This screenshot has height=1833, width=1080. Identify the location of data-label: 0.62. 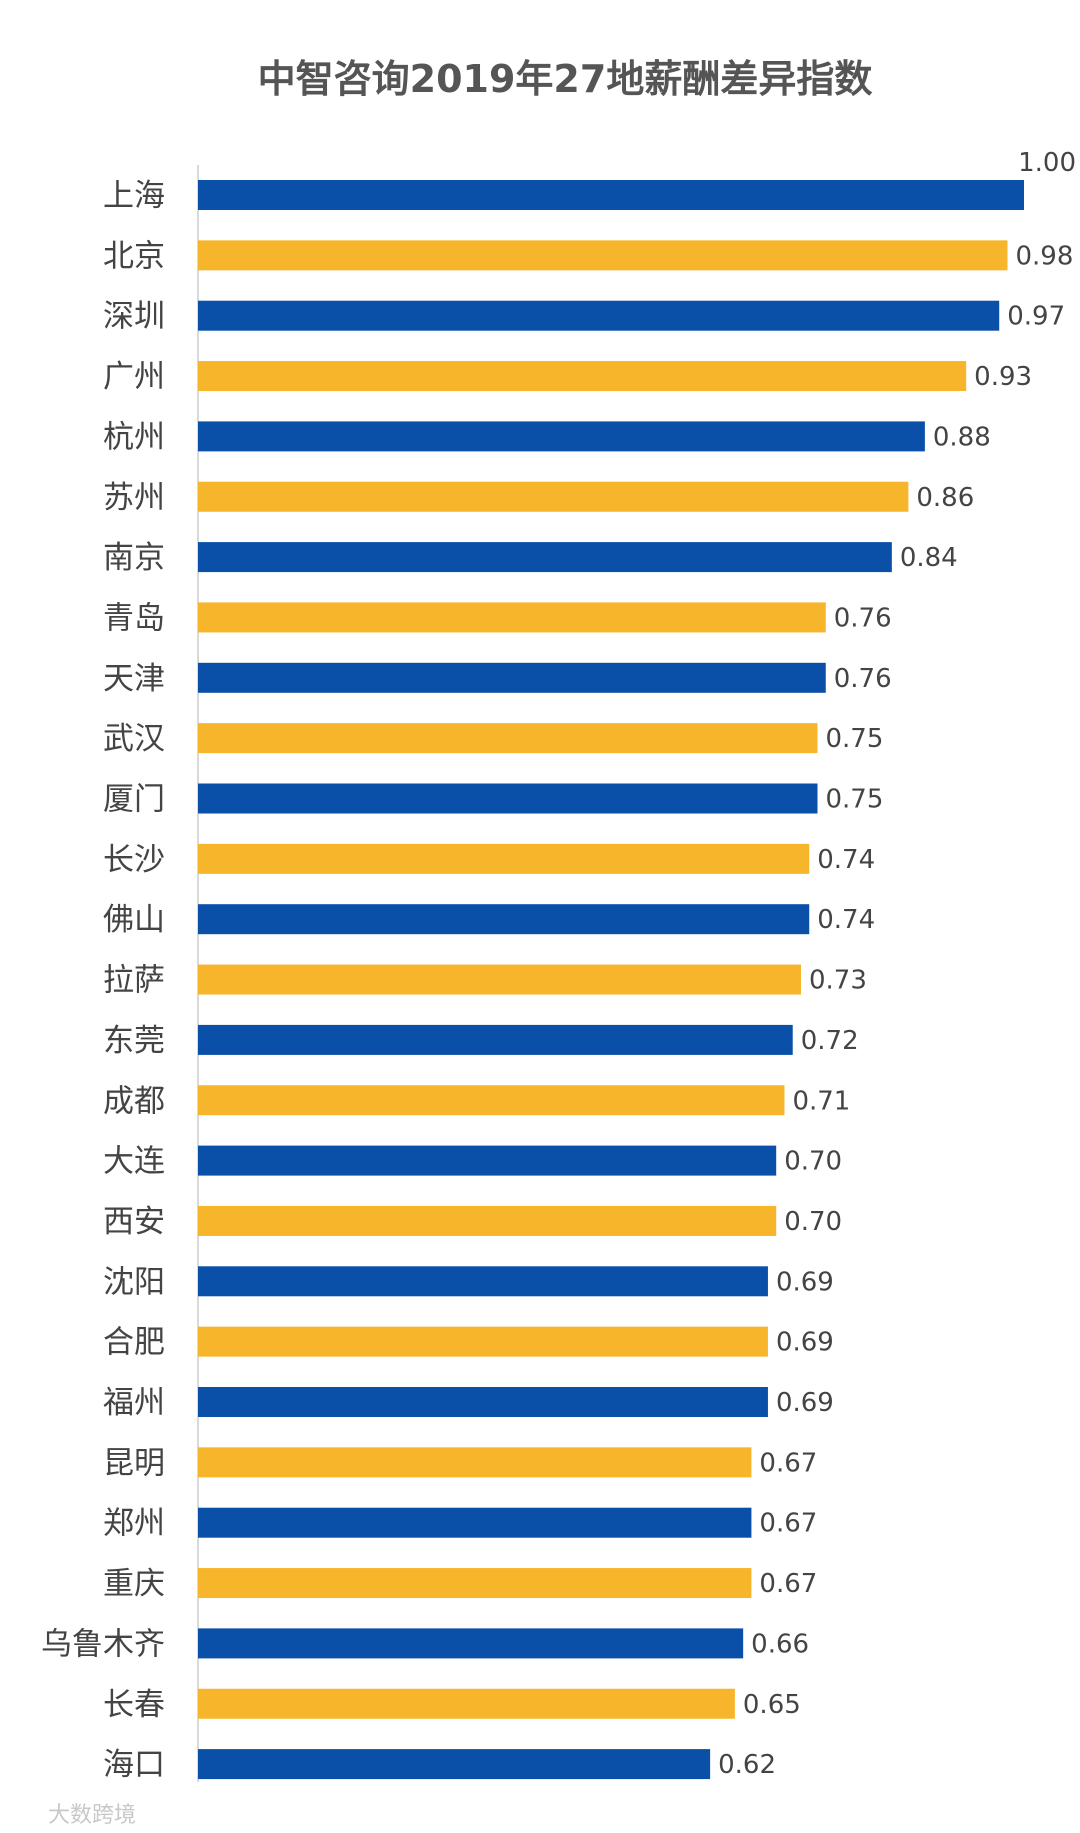
(747, 1765).